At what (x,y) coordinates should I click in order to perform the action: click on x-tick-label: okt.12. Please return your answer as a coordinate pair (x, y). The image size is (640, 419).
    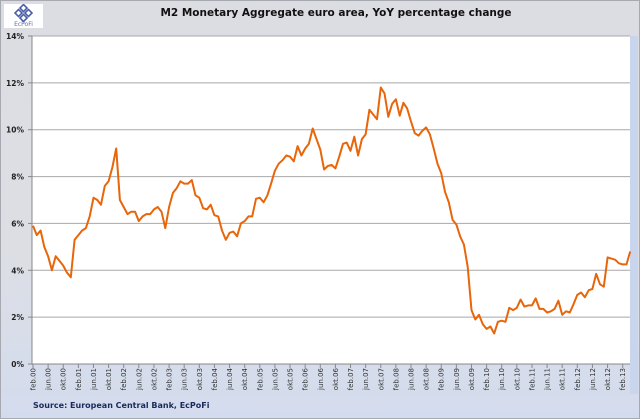
    Looking at the image, I should click on (608, 379).